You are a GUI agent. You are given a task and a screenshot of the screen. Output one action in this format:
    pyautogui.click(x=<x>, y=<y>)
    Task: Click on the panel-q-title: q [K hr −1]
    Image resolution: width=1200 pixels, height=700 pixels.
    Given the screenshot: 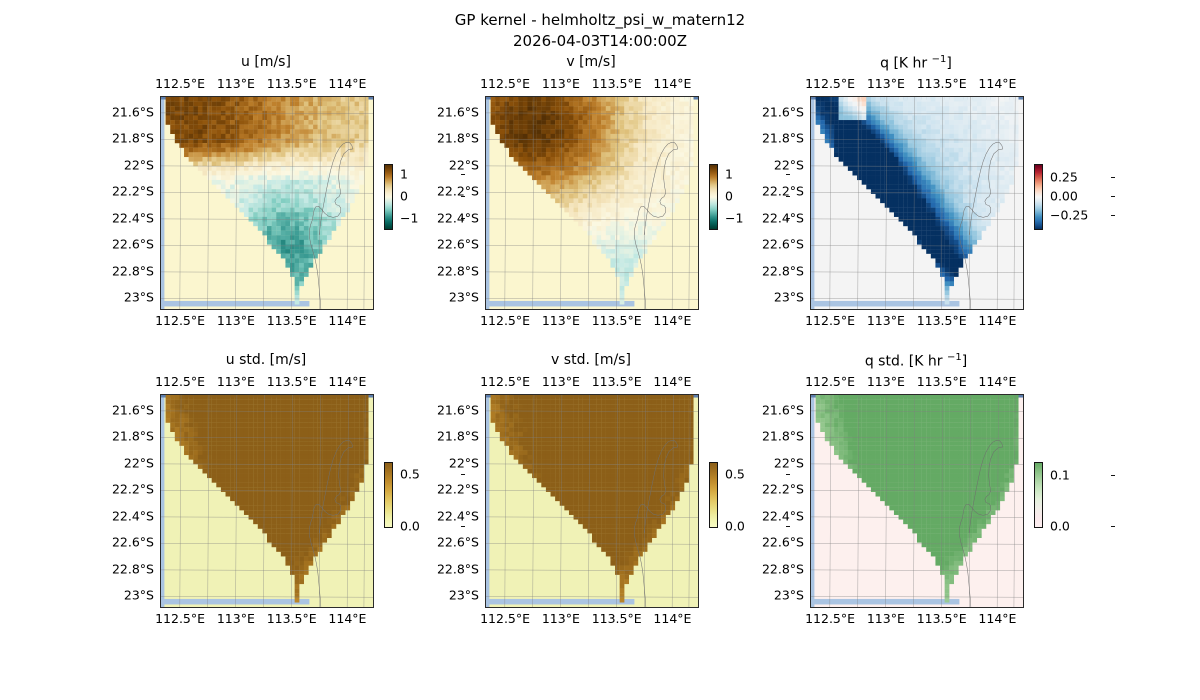 What is the action you would take?
    pyautogui.click(x=916, y=63)
    